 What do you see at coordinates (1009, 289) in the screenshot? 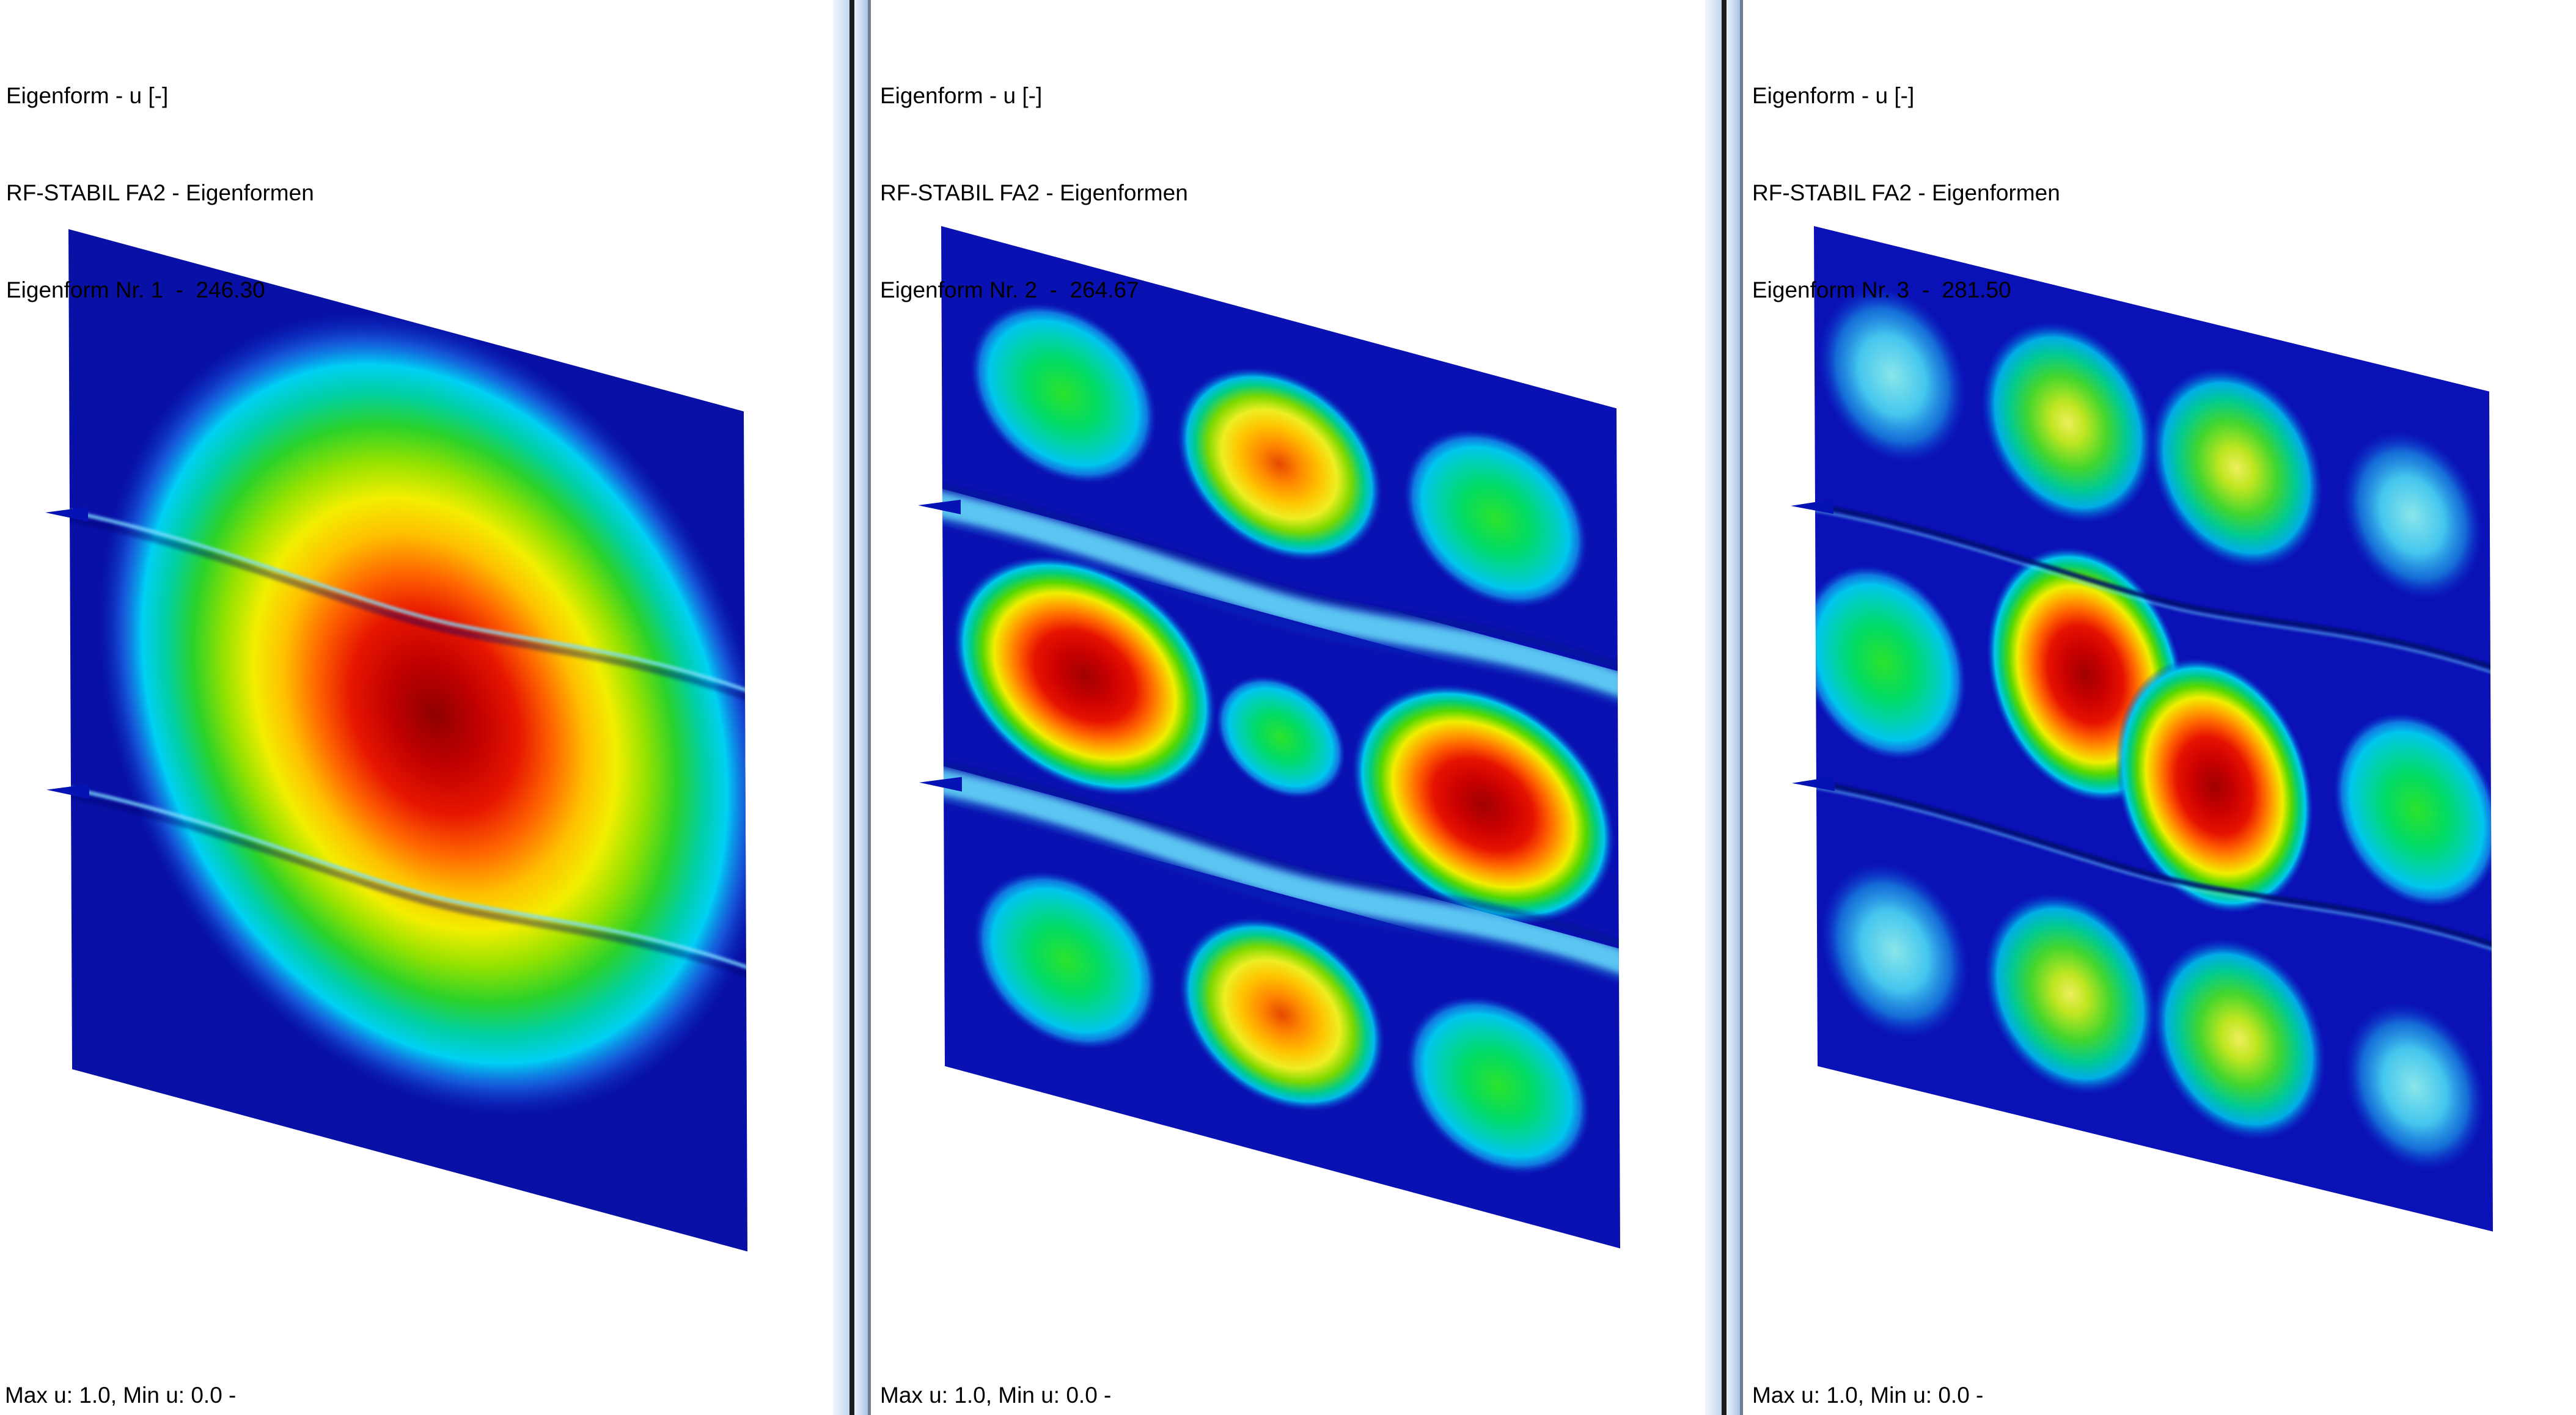
I see `eigenform-number-label: Eigenform Nr. 2 - 264.67` at bounding box center [1009, 289].